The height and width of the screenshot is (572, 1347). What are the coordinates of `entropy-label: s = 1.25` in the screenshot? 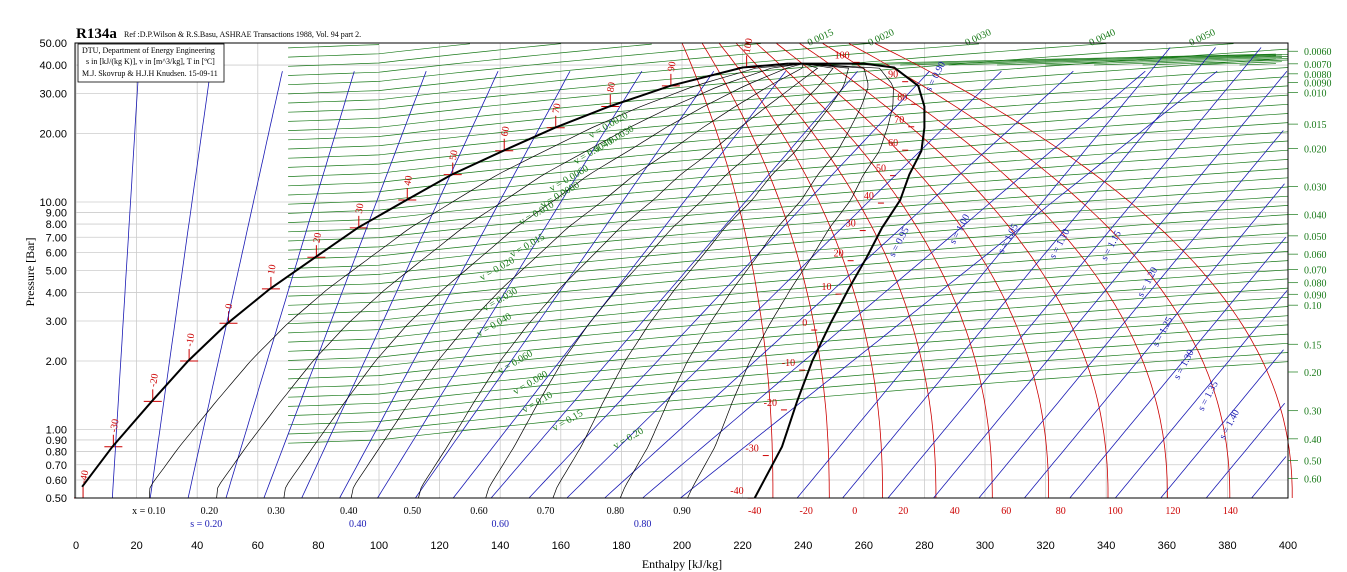 It's located at (1163, 331).